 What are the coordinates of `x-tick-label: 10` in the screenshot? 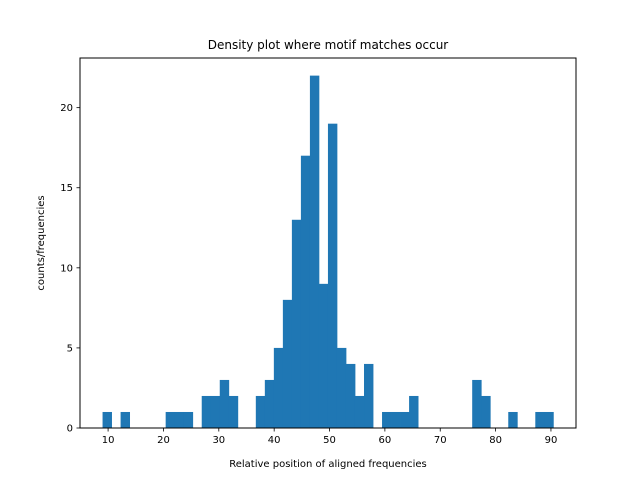 It's located at (108, 440).